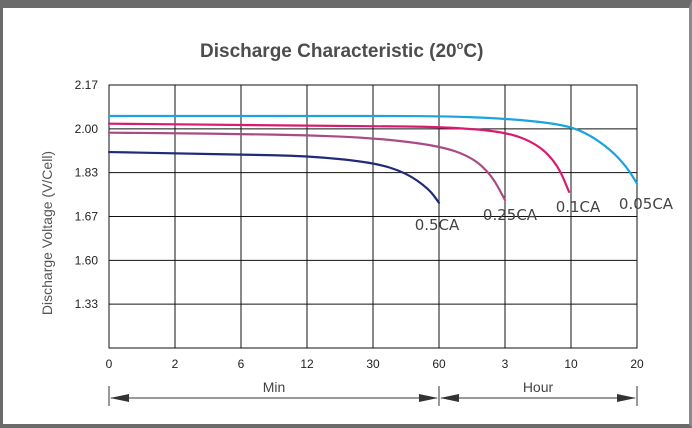 The width and height of the screenshot is (692, 428). Describe the element at coordinates (307, 364) in the screenshot. I see `x-tick-label: 12` at that location.